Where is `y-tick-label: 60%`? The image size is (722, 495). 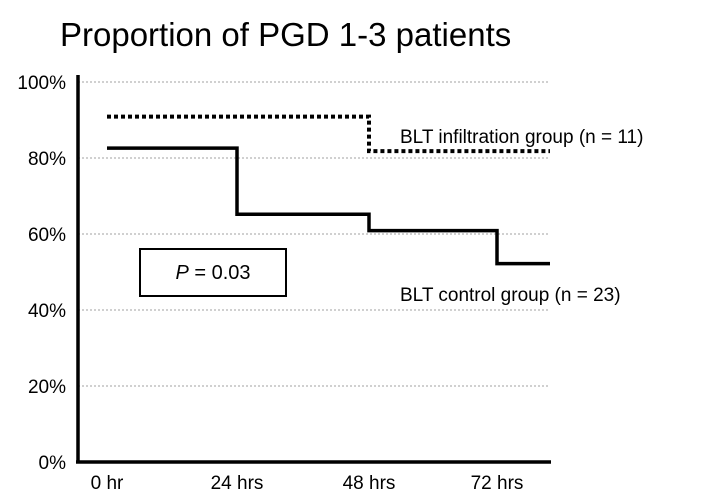
y-tick-label: 60% is located at coordinates (47, 235).